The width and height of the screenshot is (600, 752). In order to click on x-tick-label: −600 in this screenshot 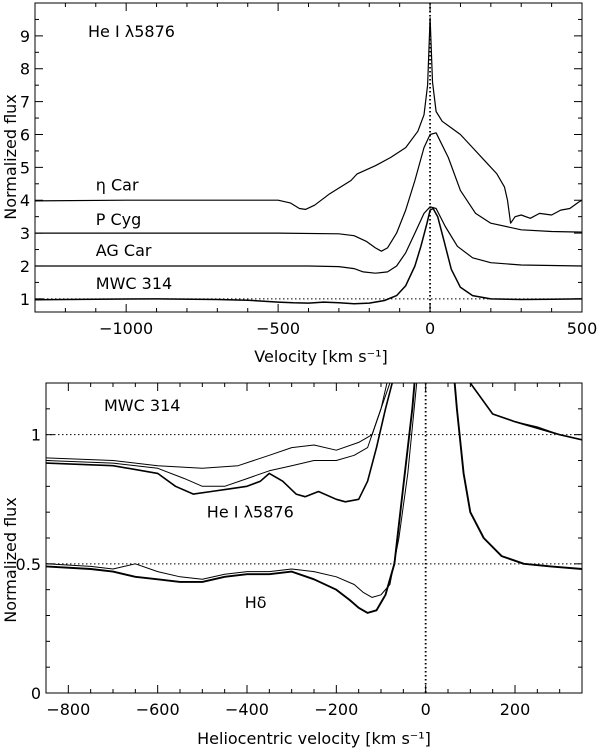, I will do `click(158, 709)`.